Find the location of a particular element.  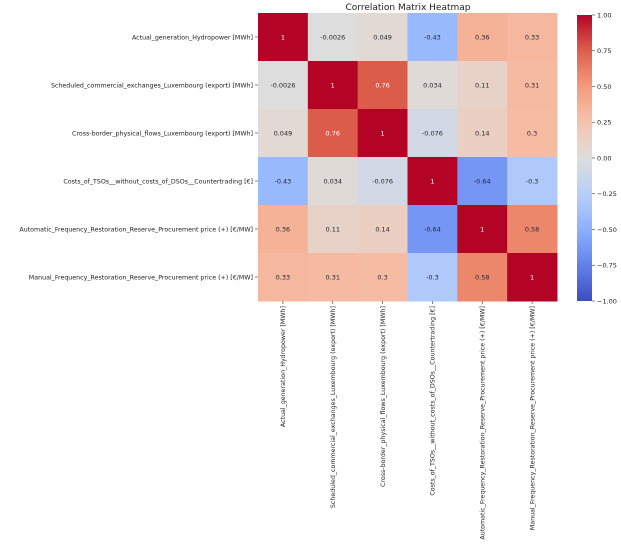

colorbar-tick-label: −0.25 is located at coordinates (607, 194).